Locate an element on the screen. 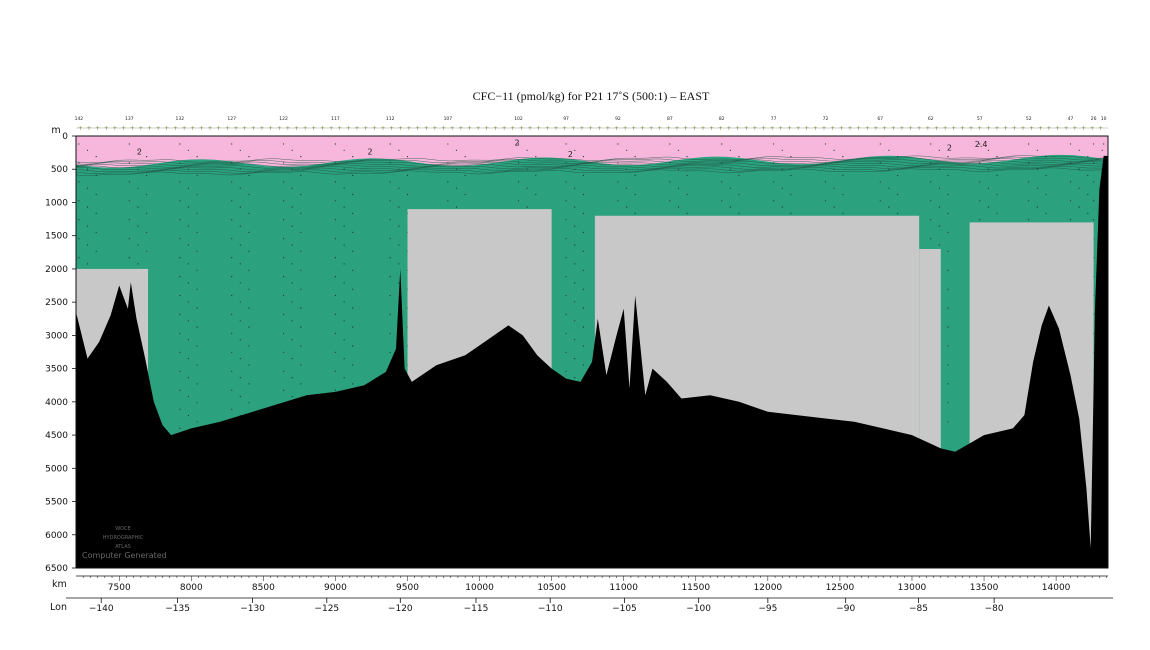 This screenshot has width=1150, height=650. depth-tick-label: 0 is located at coordinates (65, 137).